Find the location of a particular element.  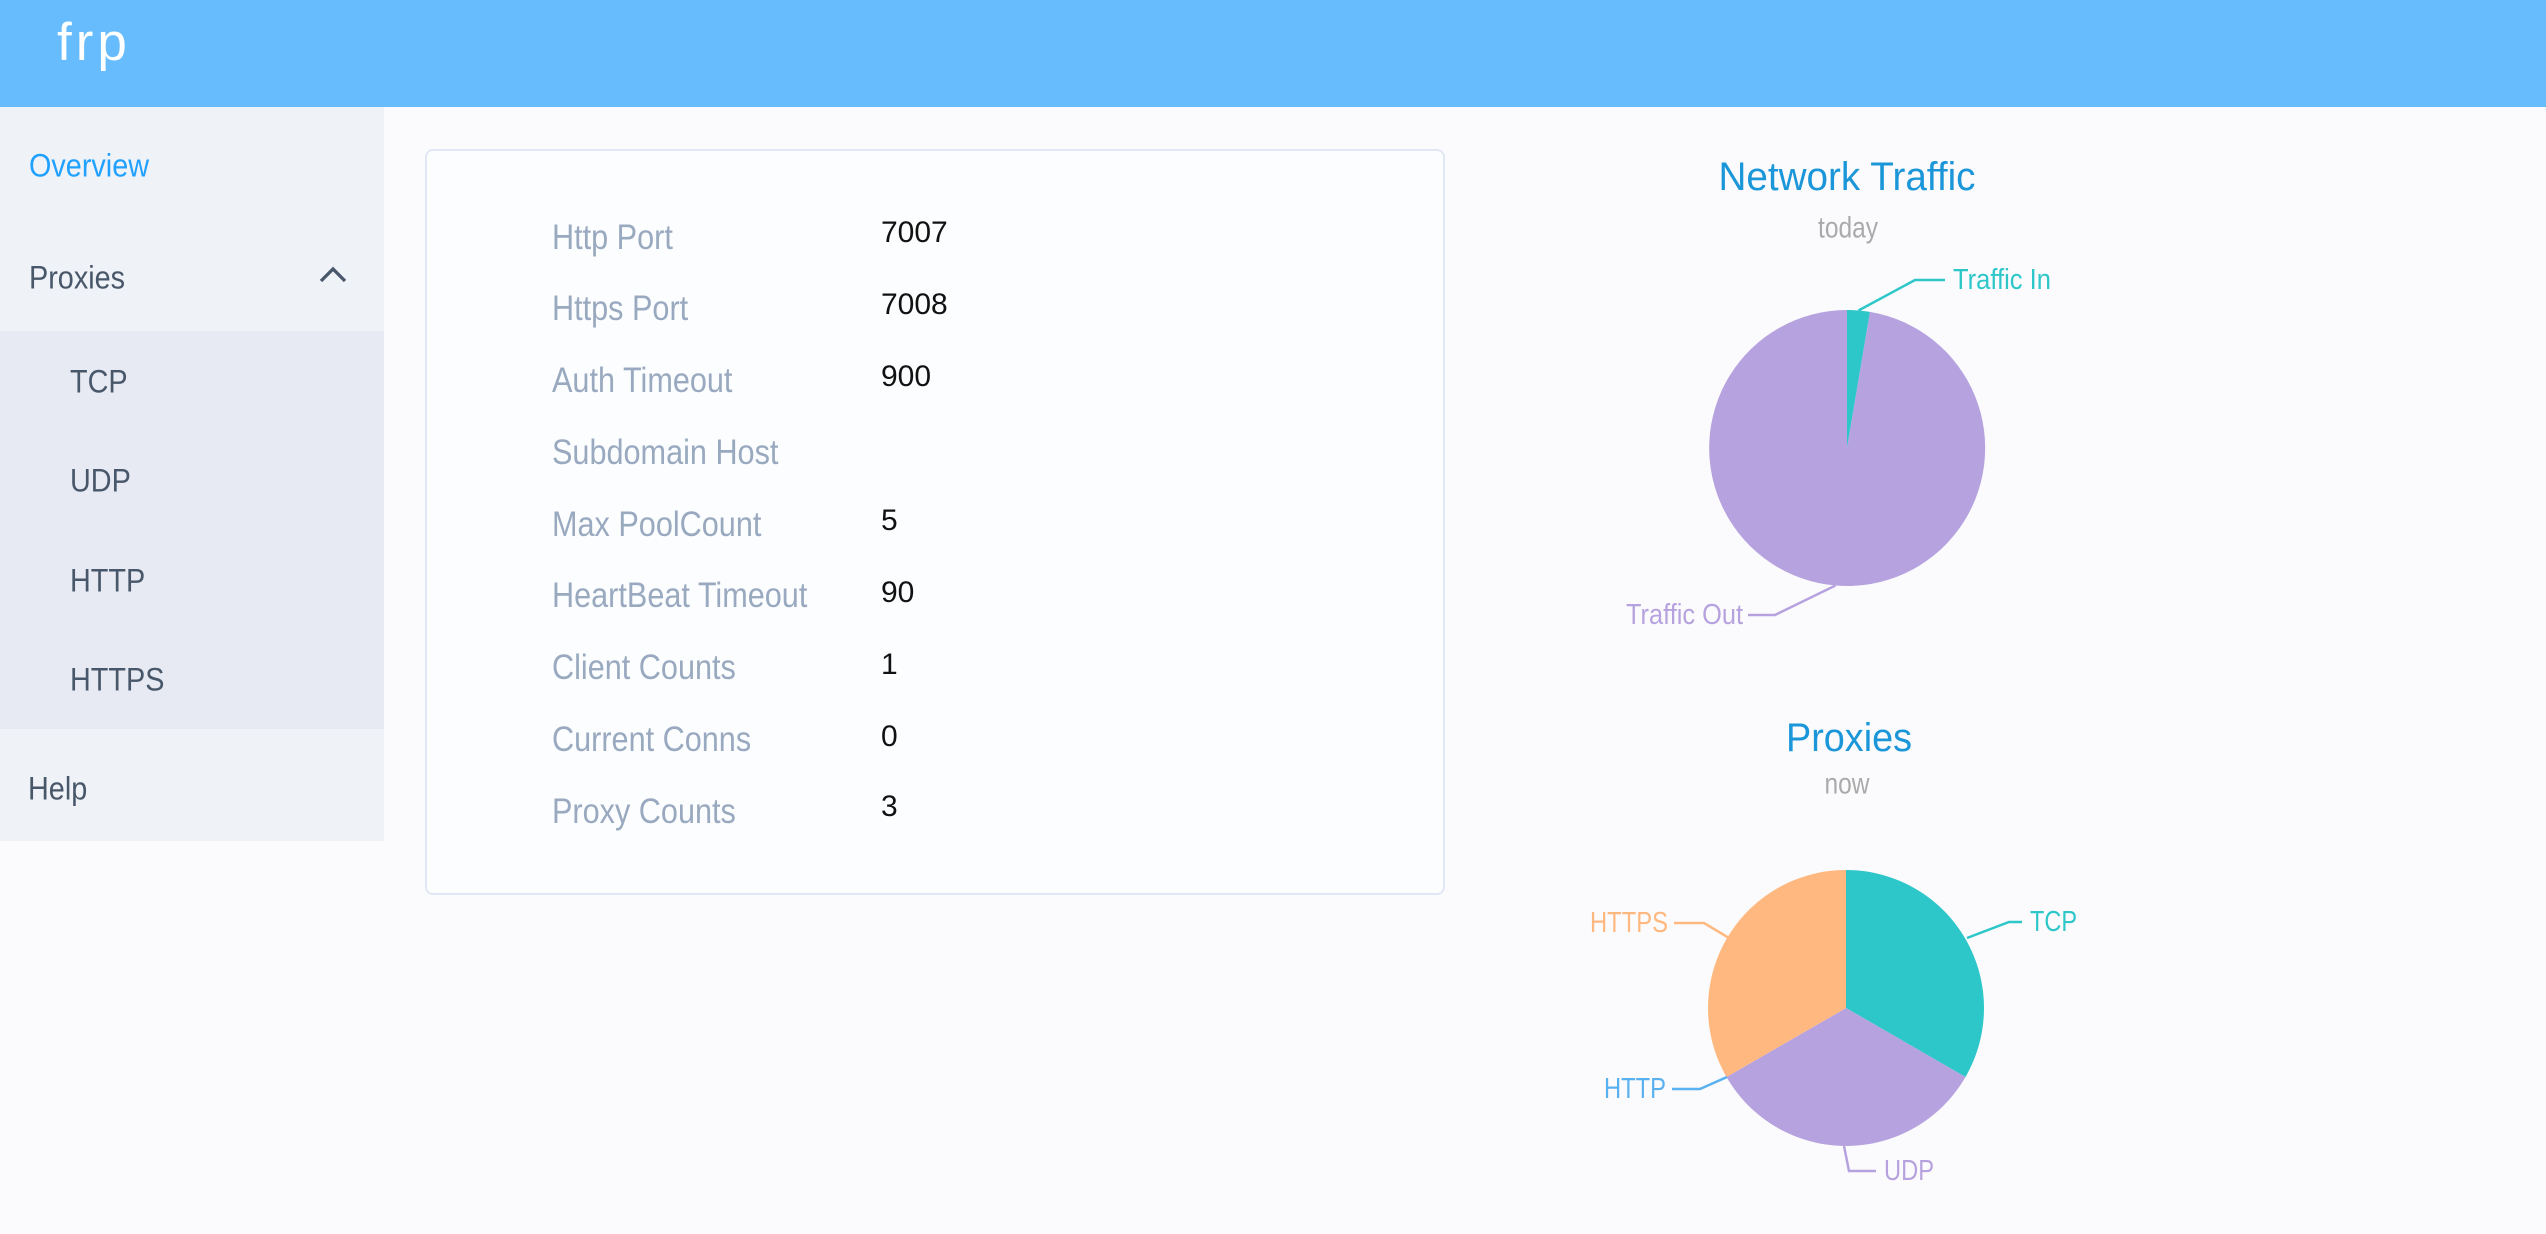

svg-text: Proxies is located at coordinates (1849, 738).